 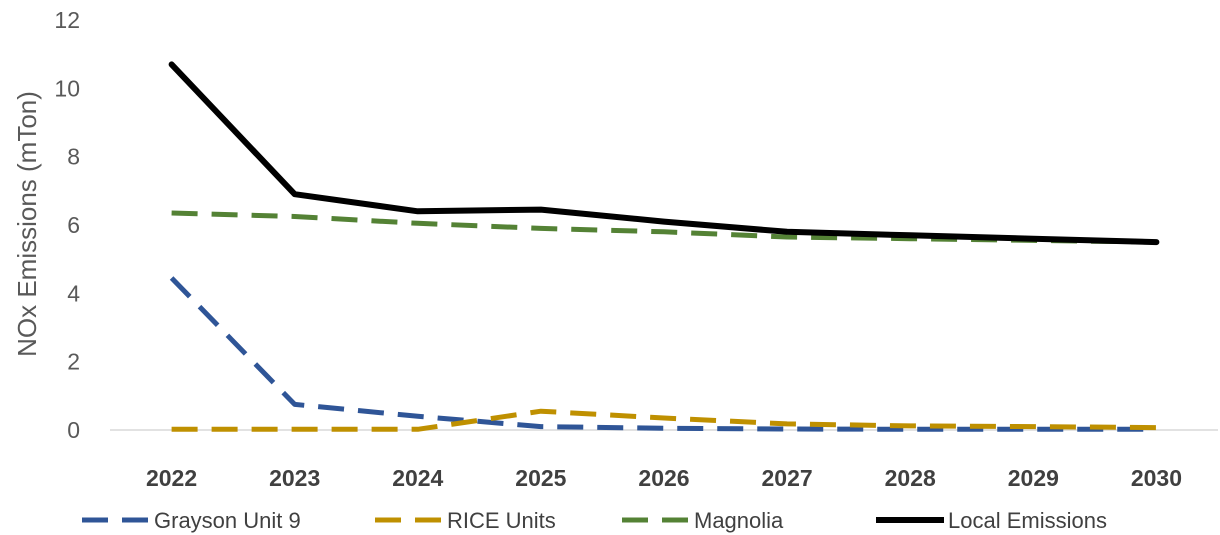 What do you see at coordinates (294, 478) in the screenshot?
I see `x-tick-label: 2023` at bounding box center [294, 478].